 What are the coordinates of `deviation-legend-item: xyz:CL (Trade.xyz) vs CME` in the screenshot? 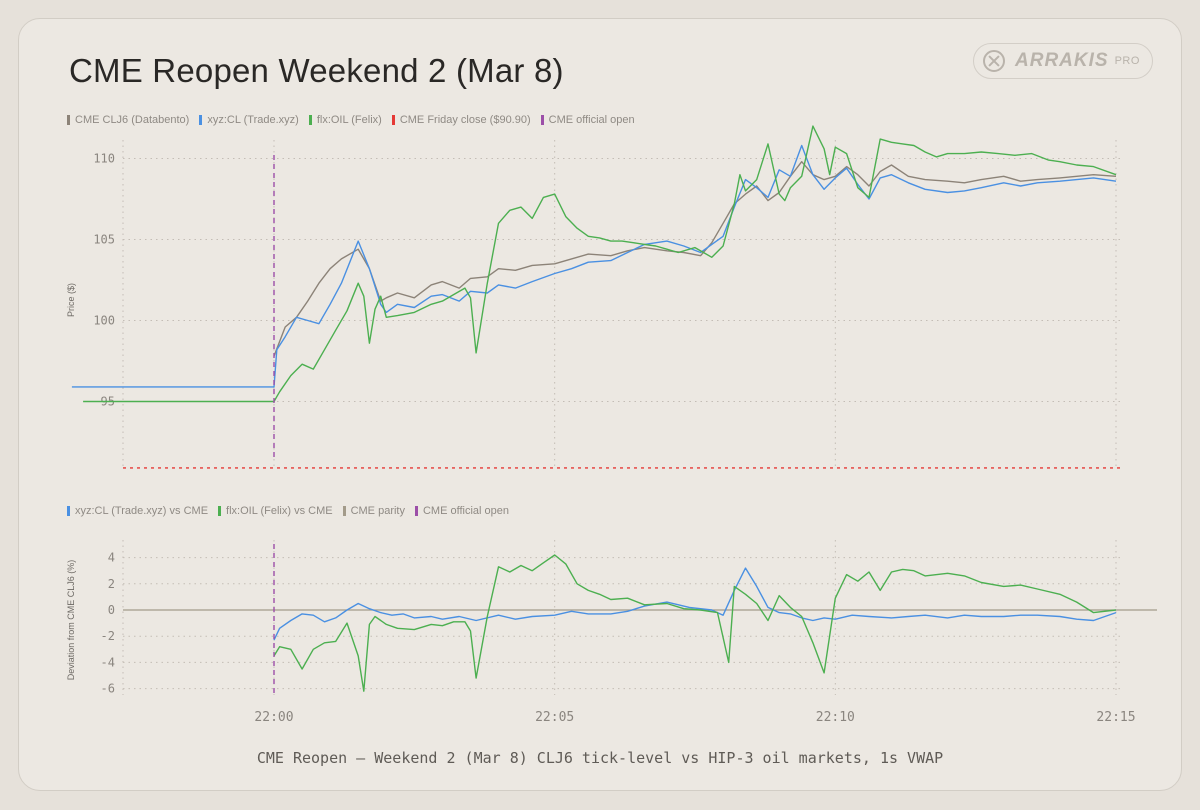 It's located at (137, 511).